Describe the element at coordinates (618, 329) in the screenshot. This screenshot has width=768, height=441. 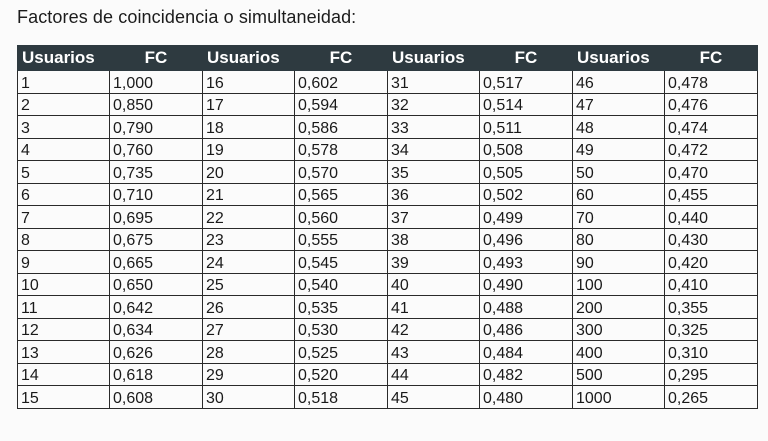
I see `cell-usuarios: 300` at that location.